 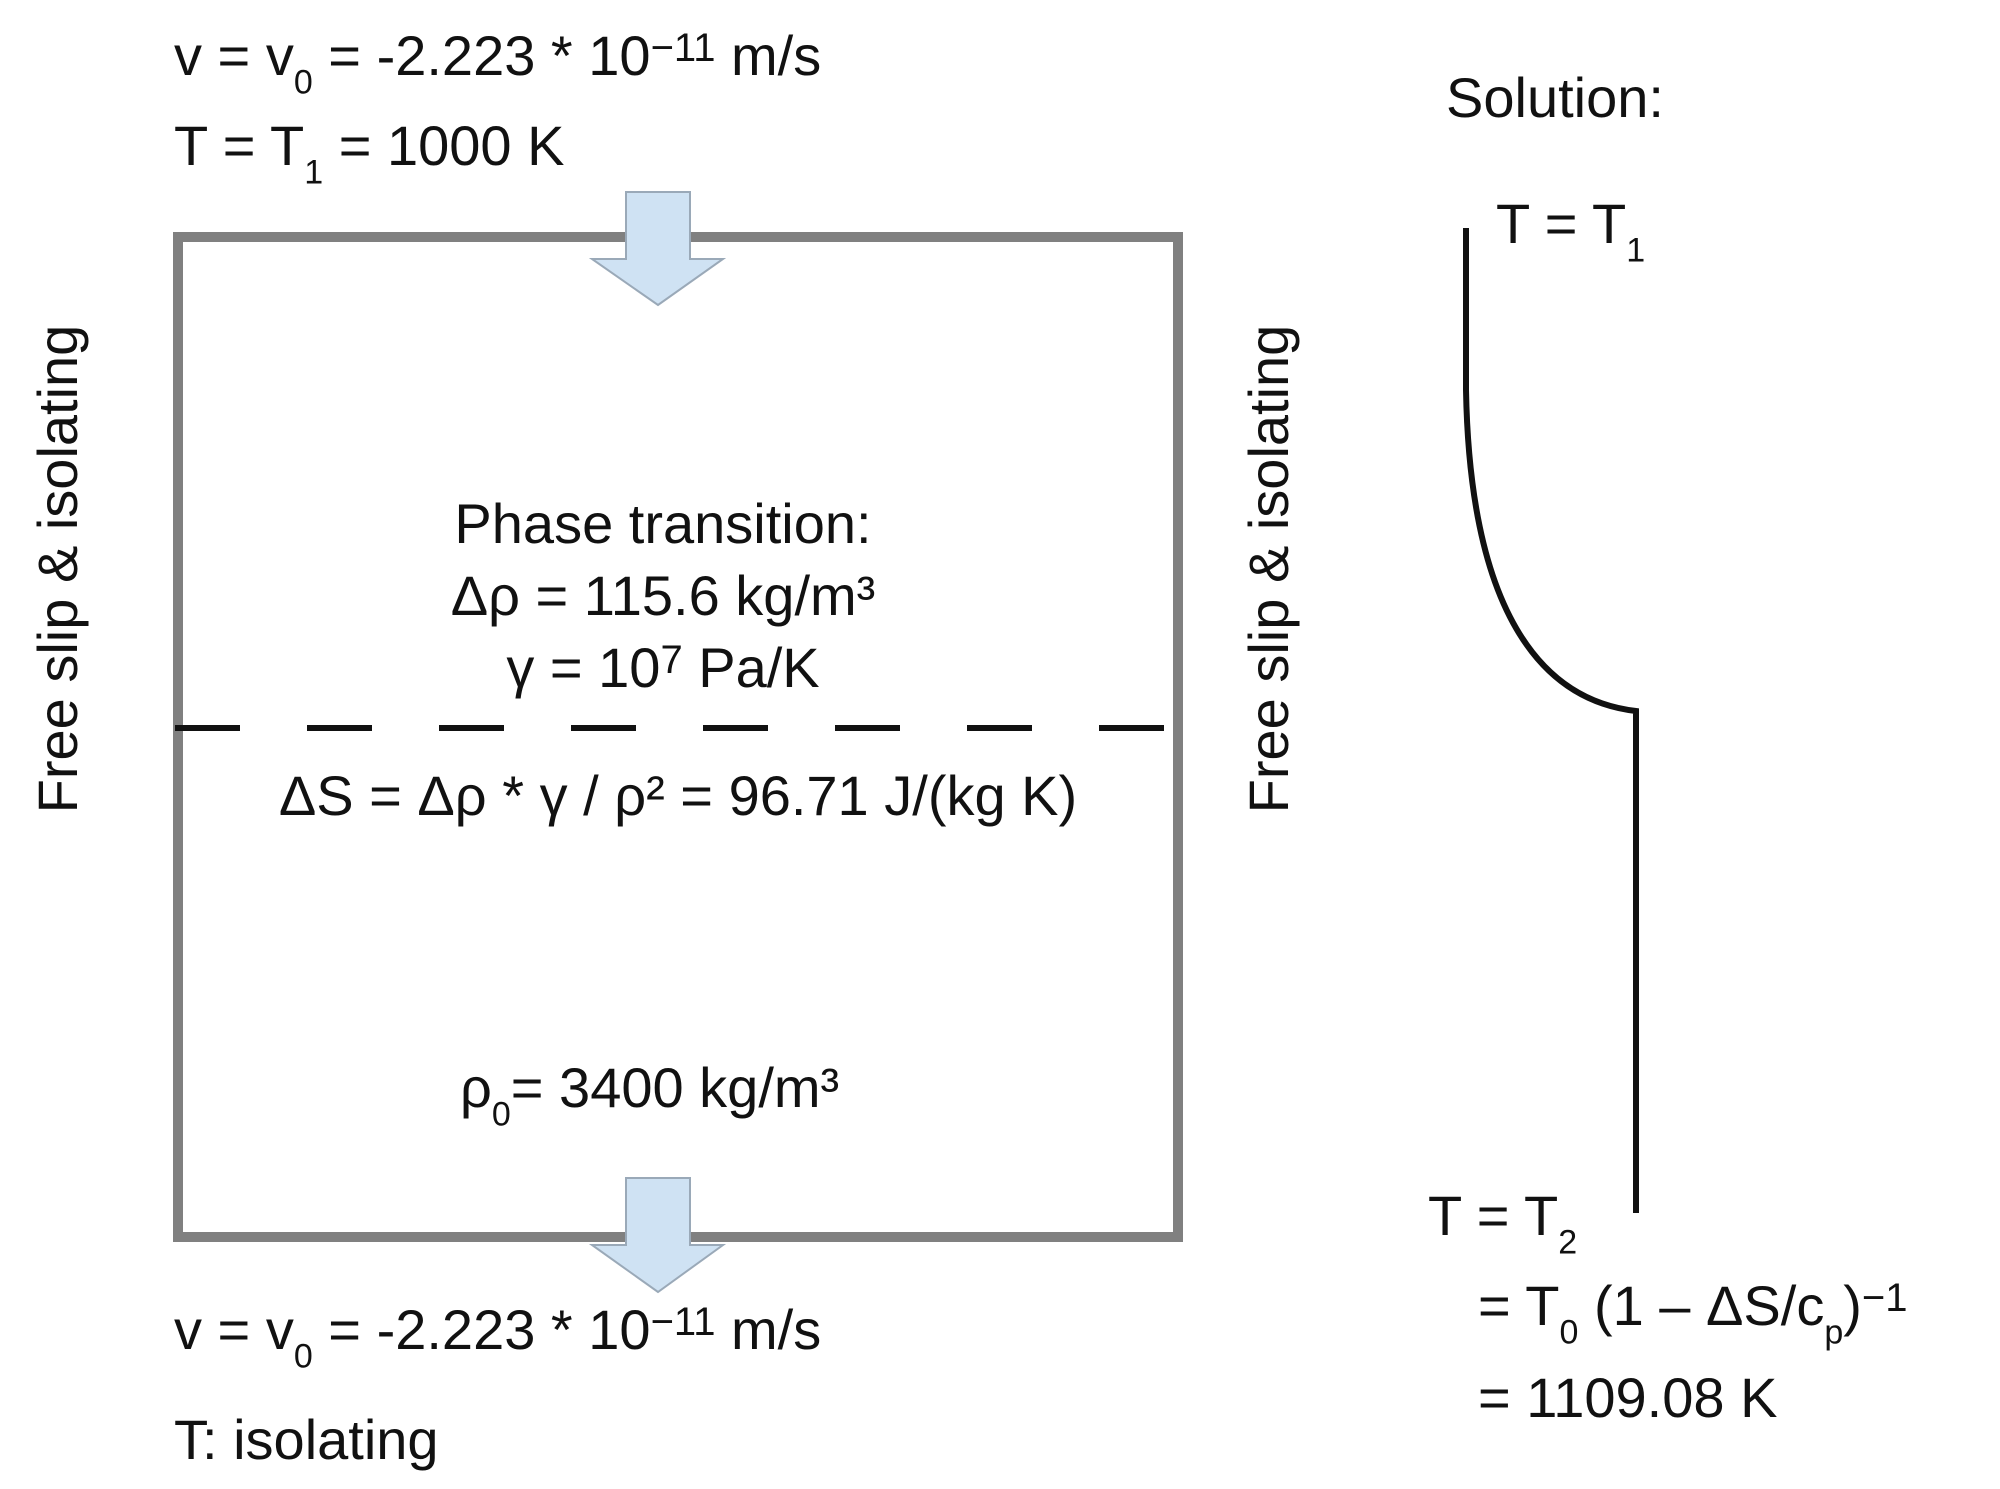 I want to click on top-temperature-symbol: T = T, so click(x=239, y=145).